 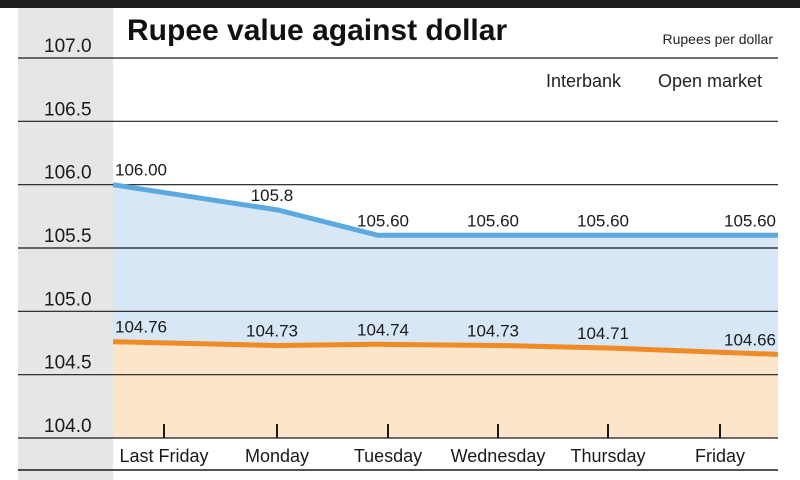 I want to click on units-label: Rupees per dollar, so click(x=717, y=39).